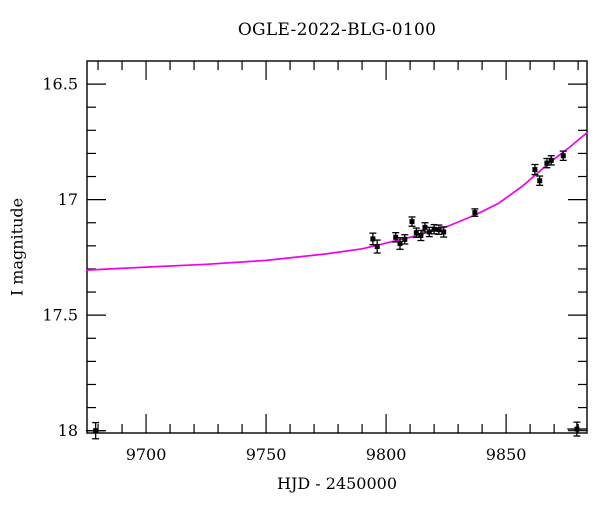 The image size is (600, 512). What do you see at coordinates (337, 483) in the screenshot?
I see `x-axis-label: HJD - 2450000` at bounding box center [337, 483].